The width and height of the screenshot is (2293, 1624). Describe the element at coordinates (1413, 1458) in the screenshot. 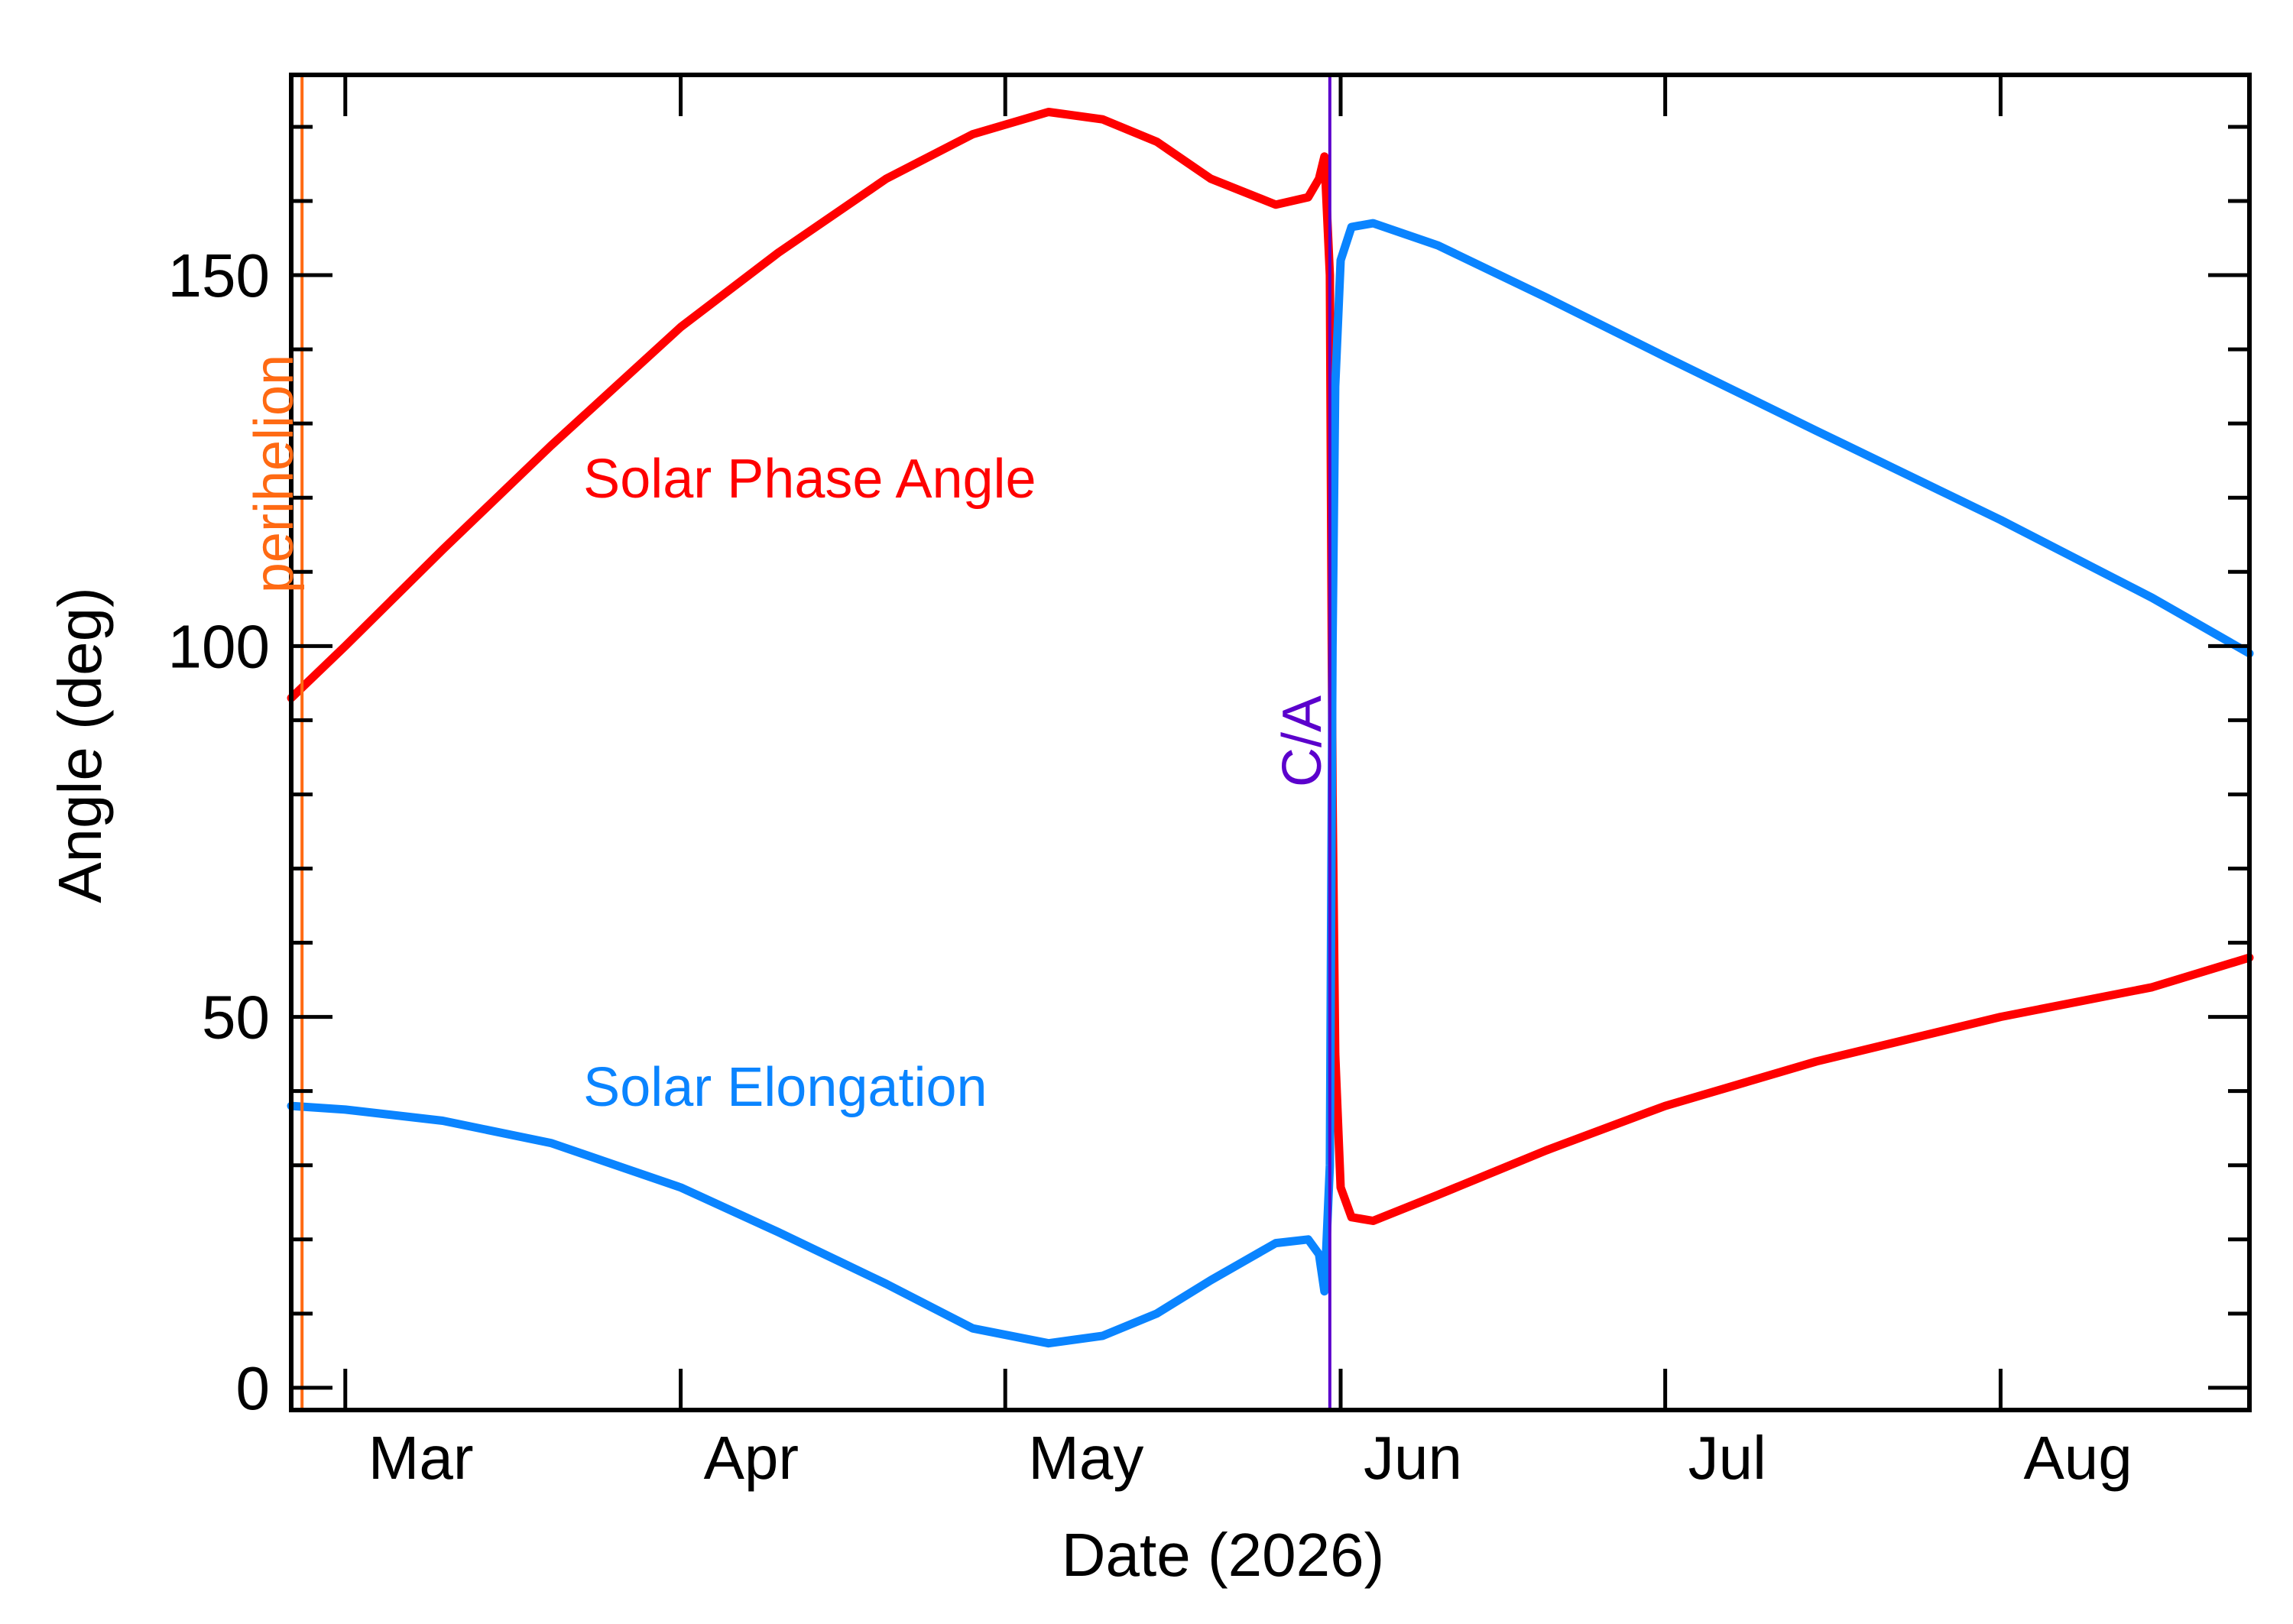

I see `x-tick-label: Jun` at that location.